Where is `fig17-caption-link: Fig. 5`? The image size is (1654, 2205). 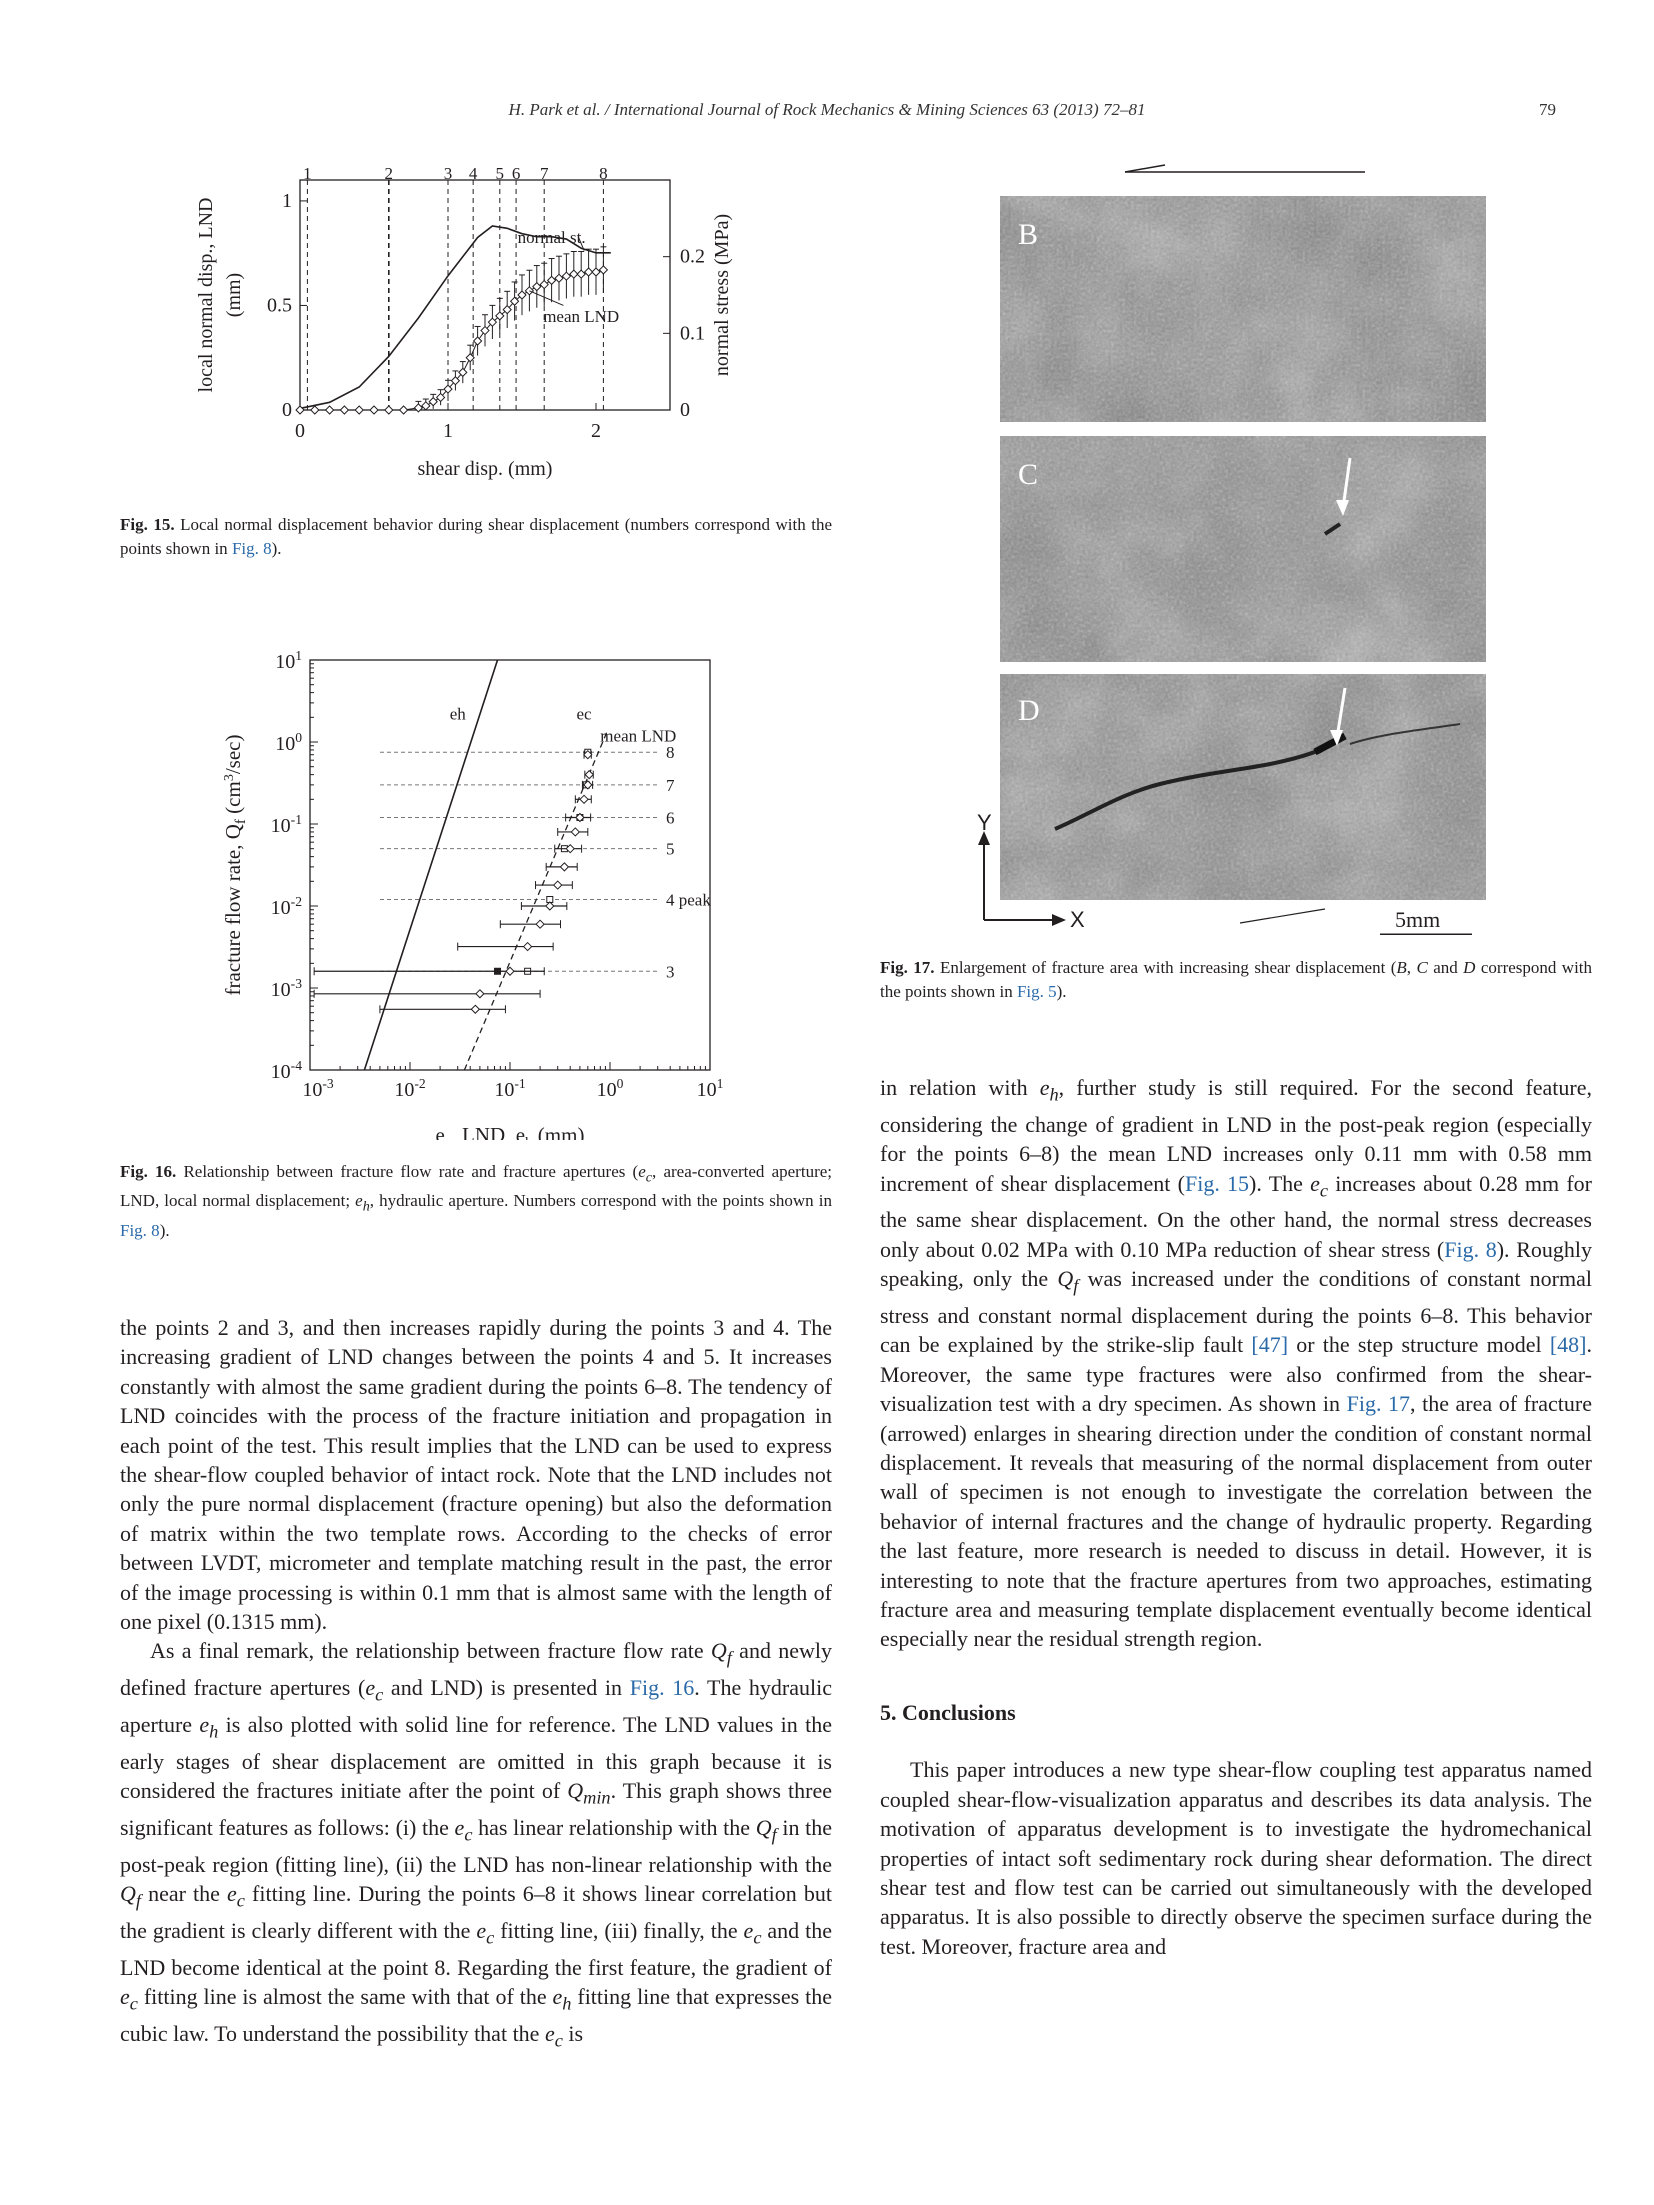
fig17-caption-link: Fig. 5 is located at coordinates (1036, 991).